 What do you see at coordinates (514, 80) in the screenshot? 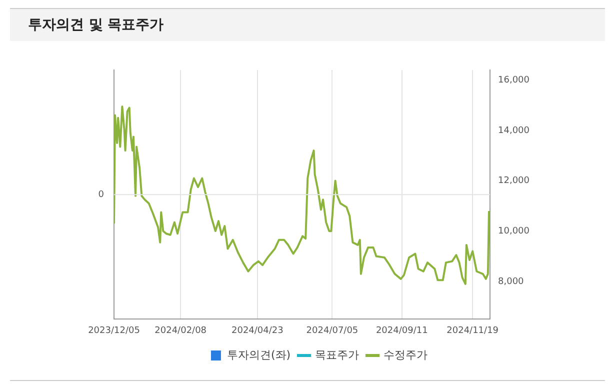
I see `y2-tick-label: 16,000` at bounding box center [514, 80].